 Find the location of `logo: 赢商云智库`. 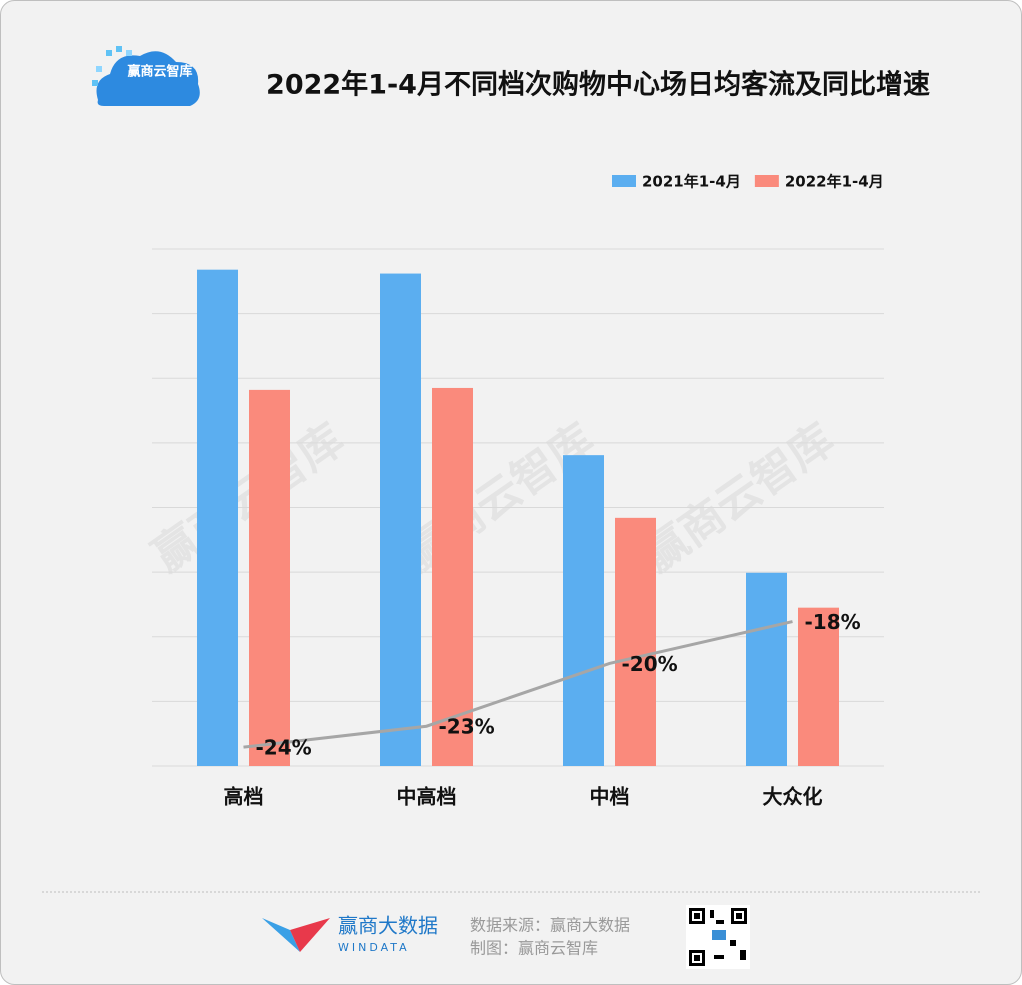

logo: 赢商云智库 is located at coordinates (146, 76).